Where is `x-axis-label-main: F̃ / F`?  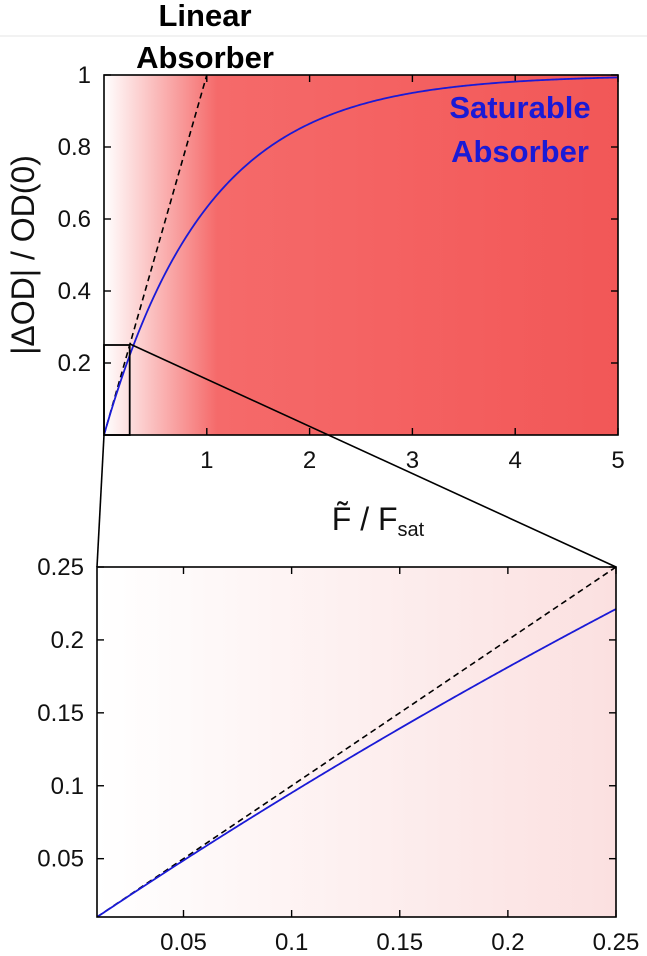
x-axis-label-main: F̃ / F is located at coordinates (365, 519).